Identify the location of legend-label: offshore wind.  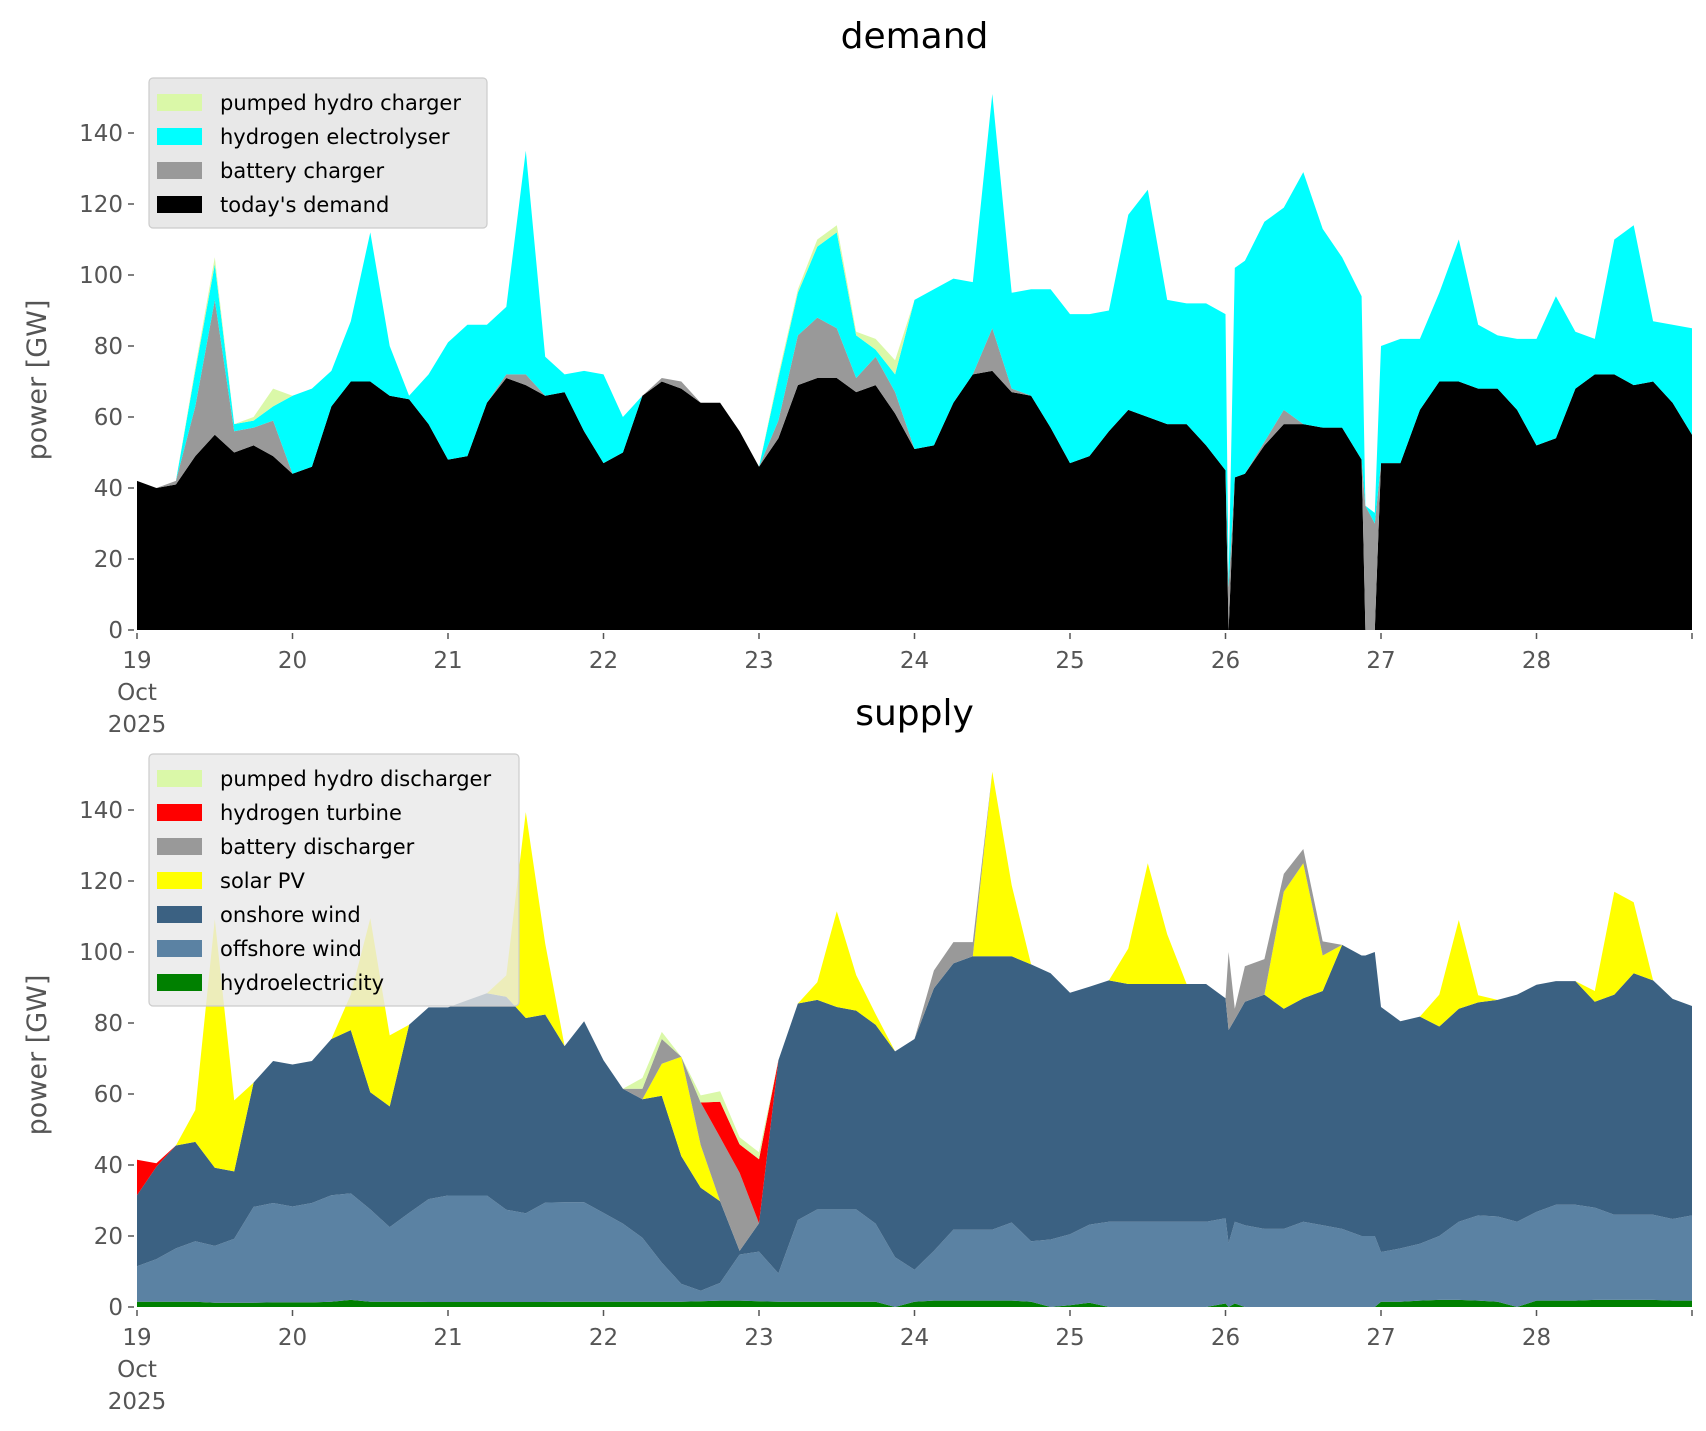
(291, 949).